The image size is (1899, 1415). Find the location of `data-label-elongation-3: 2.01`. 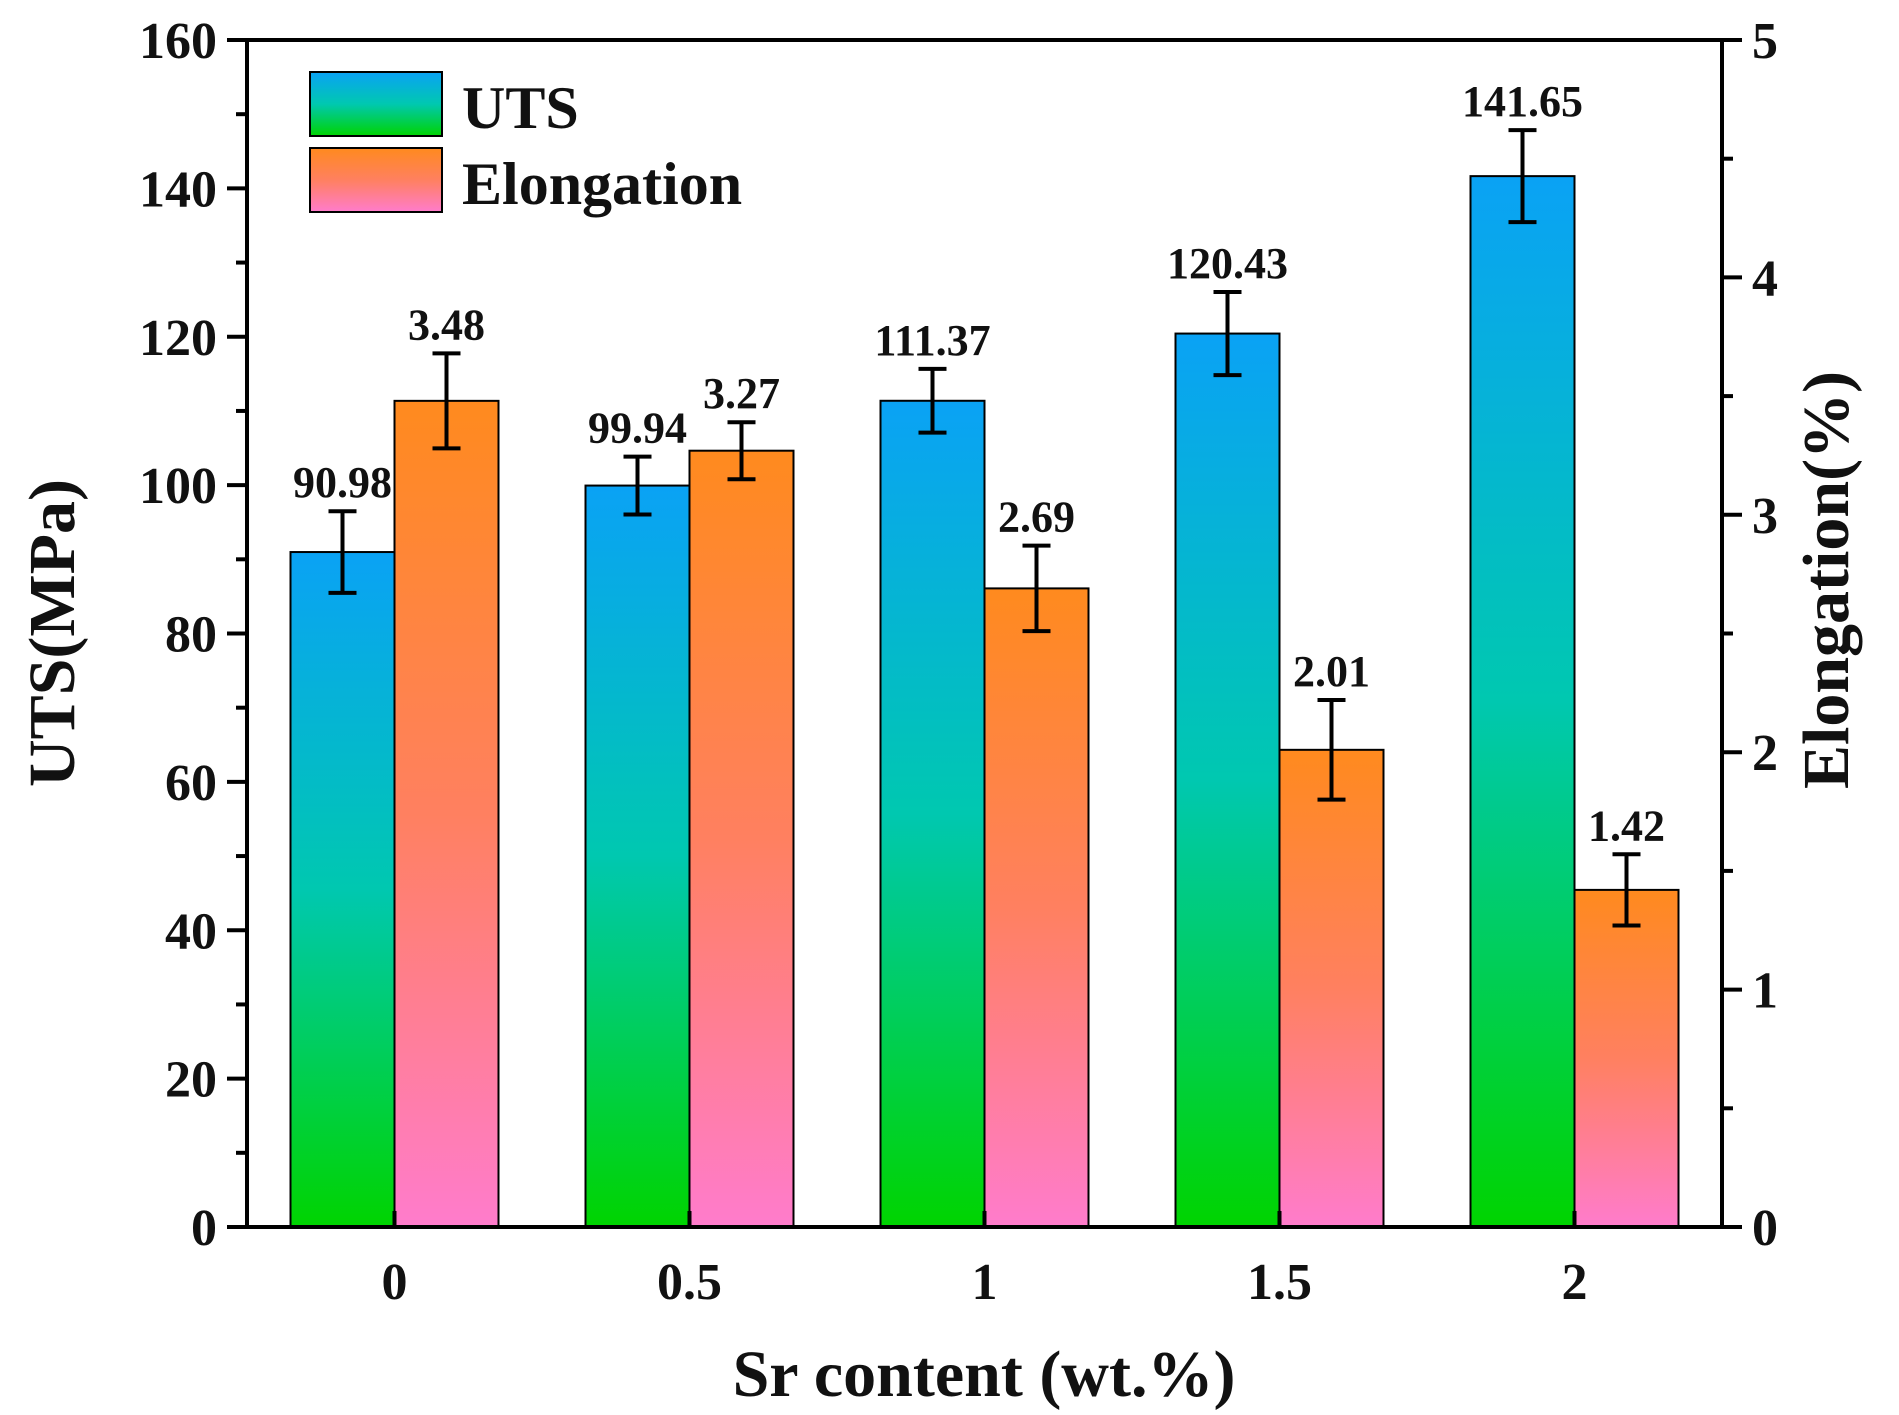

data-label-elongation-3: 2.01 is located at coordinates (1331, 671).